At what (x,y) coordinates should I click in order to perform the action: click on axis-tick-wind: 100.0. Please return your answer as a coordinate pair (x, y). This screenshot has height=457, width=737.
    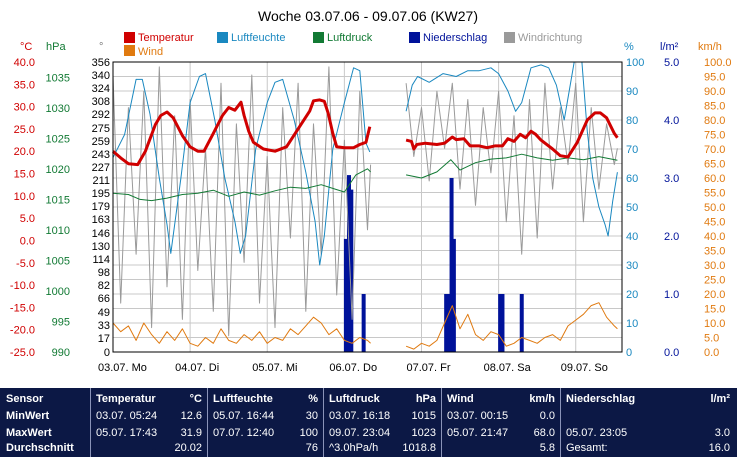
    Looking at the image, I should click on (718, 63).